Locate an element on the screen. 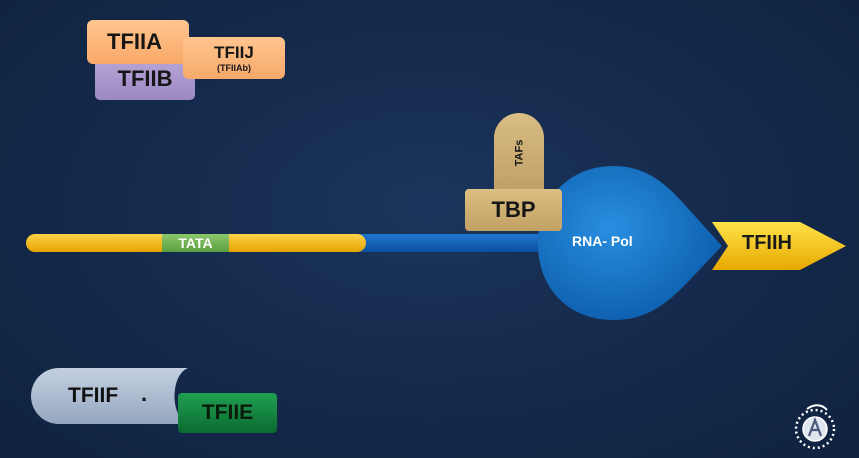 The width and height of the screenshot is (859, 458). tbp-box: TBP is located at coordinates (513, 210).